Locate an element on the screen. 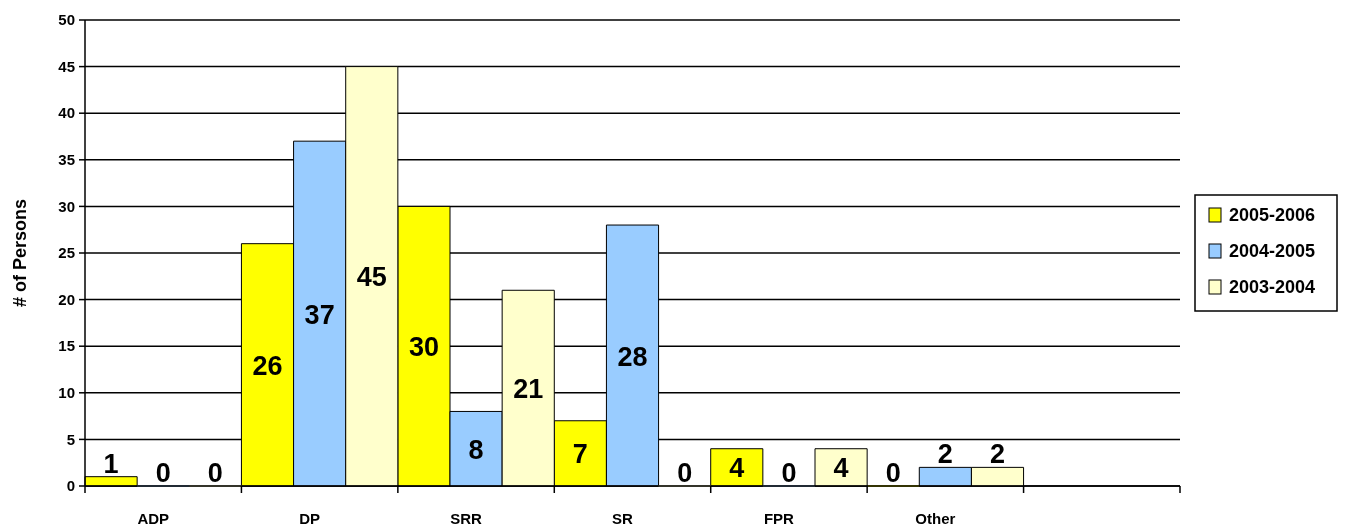  x-tick-label: ADP is located at coordinates (153, 518).